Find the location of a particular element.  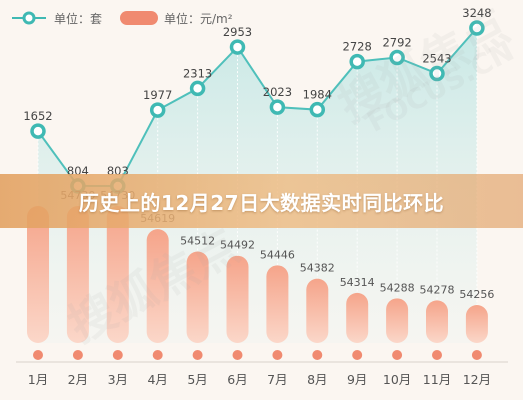

x-tick-label: 4月 is located at coordinates (157, 379).